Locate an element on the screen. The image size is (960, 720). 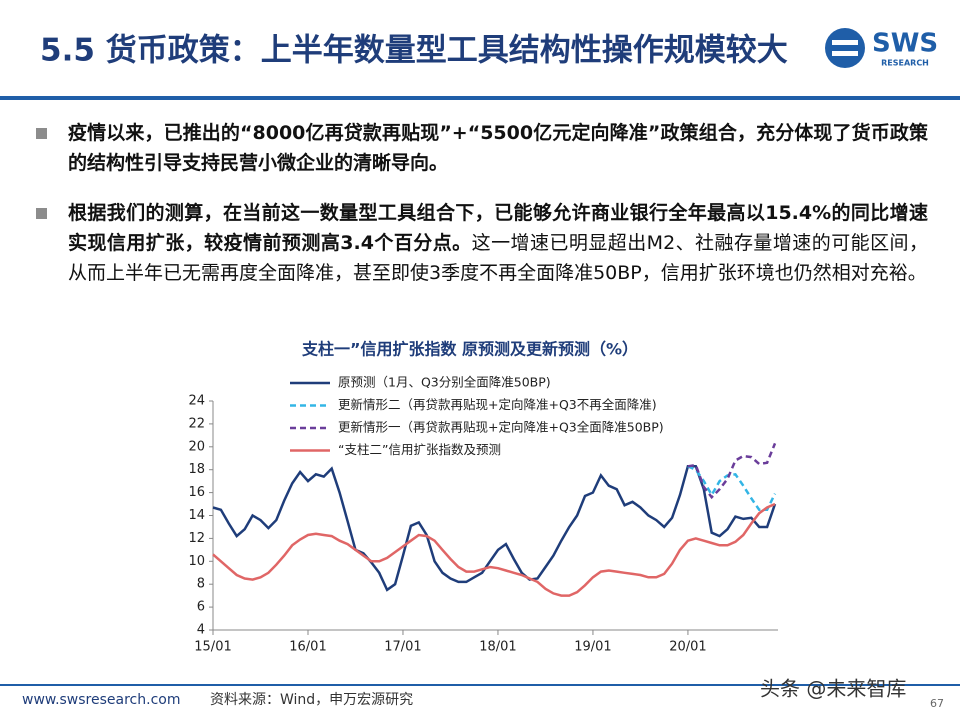
x-tick-label: 18/01 is located at coordinates (497, 647).